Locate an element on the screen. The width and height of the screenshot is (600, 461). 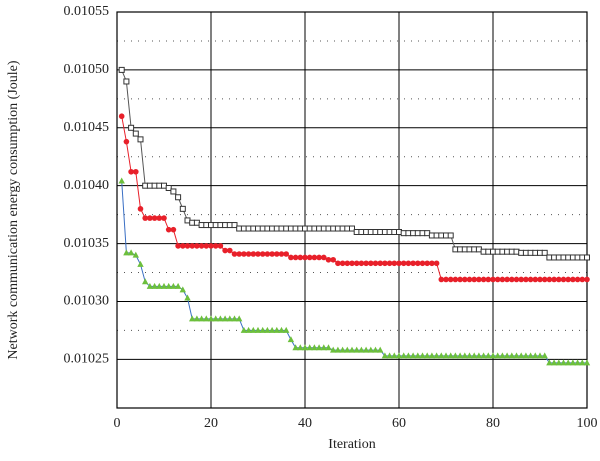
x-tick-label: 60 is located at coordinates (399, 423).